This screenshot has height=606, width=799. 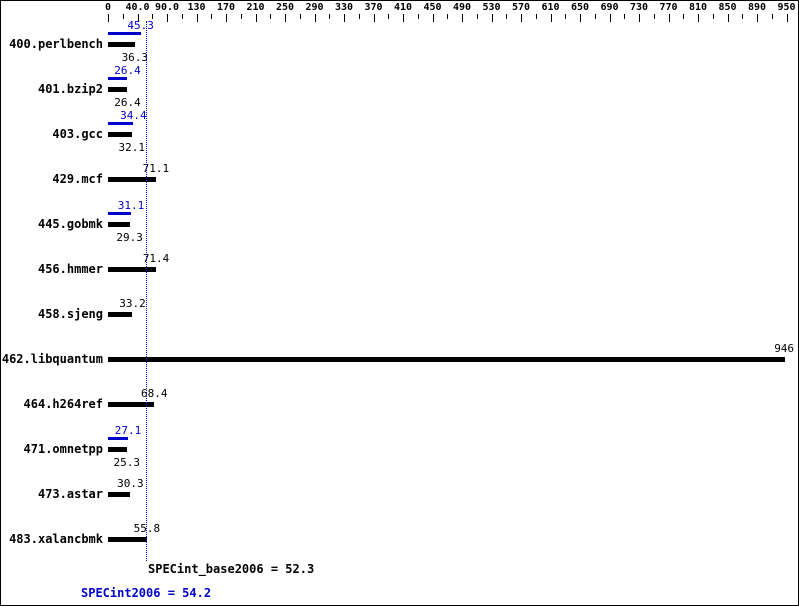 What do you see at coordinates (63, 449) in the screenshot?
I see `benchmark-label: 471.omnetpp` at bounding box center [63, 449].